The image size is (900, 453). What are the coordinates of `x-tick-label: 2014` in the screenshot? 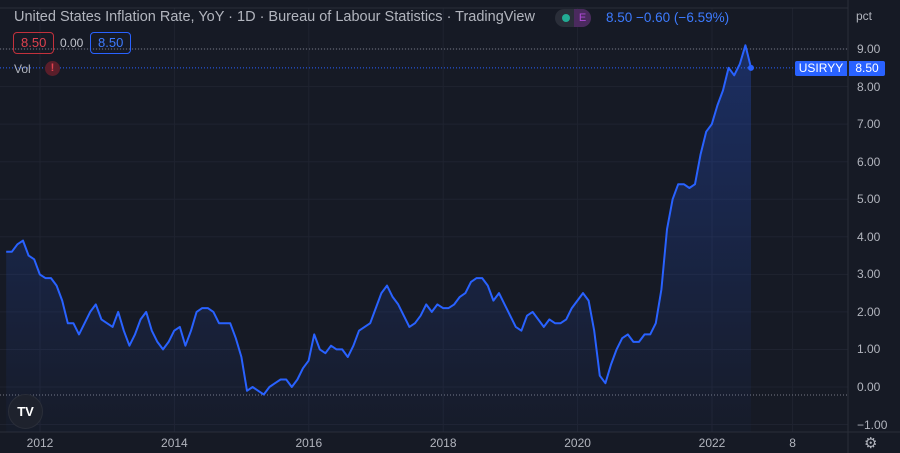 It's located at (174, 443).